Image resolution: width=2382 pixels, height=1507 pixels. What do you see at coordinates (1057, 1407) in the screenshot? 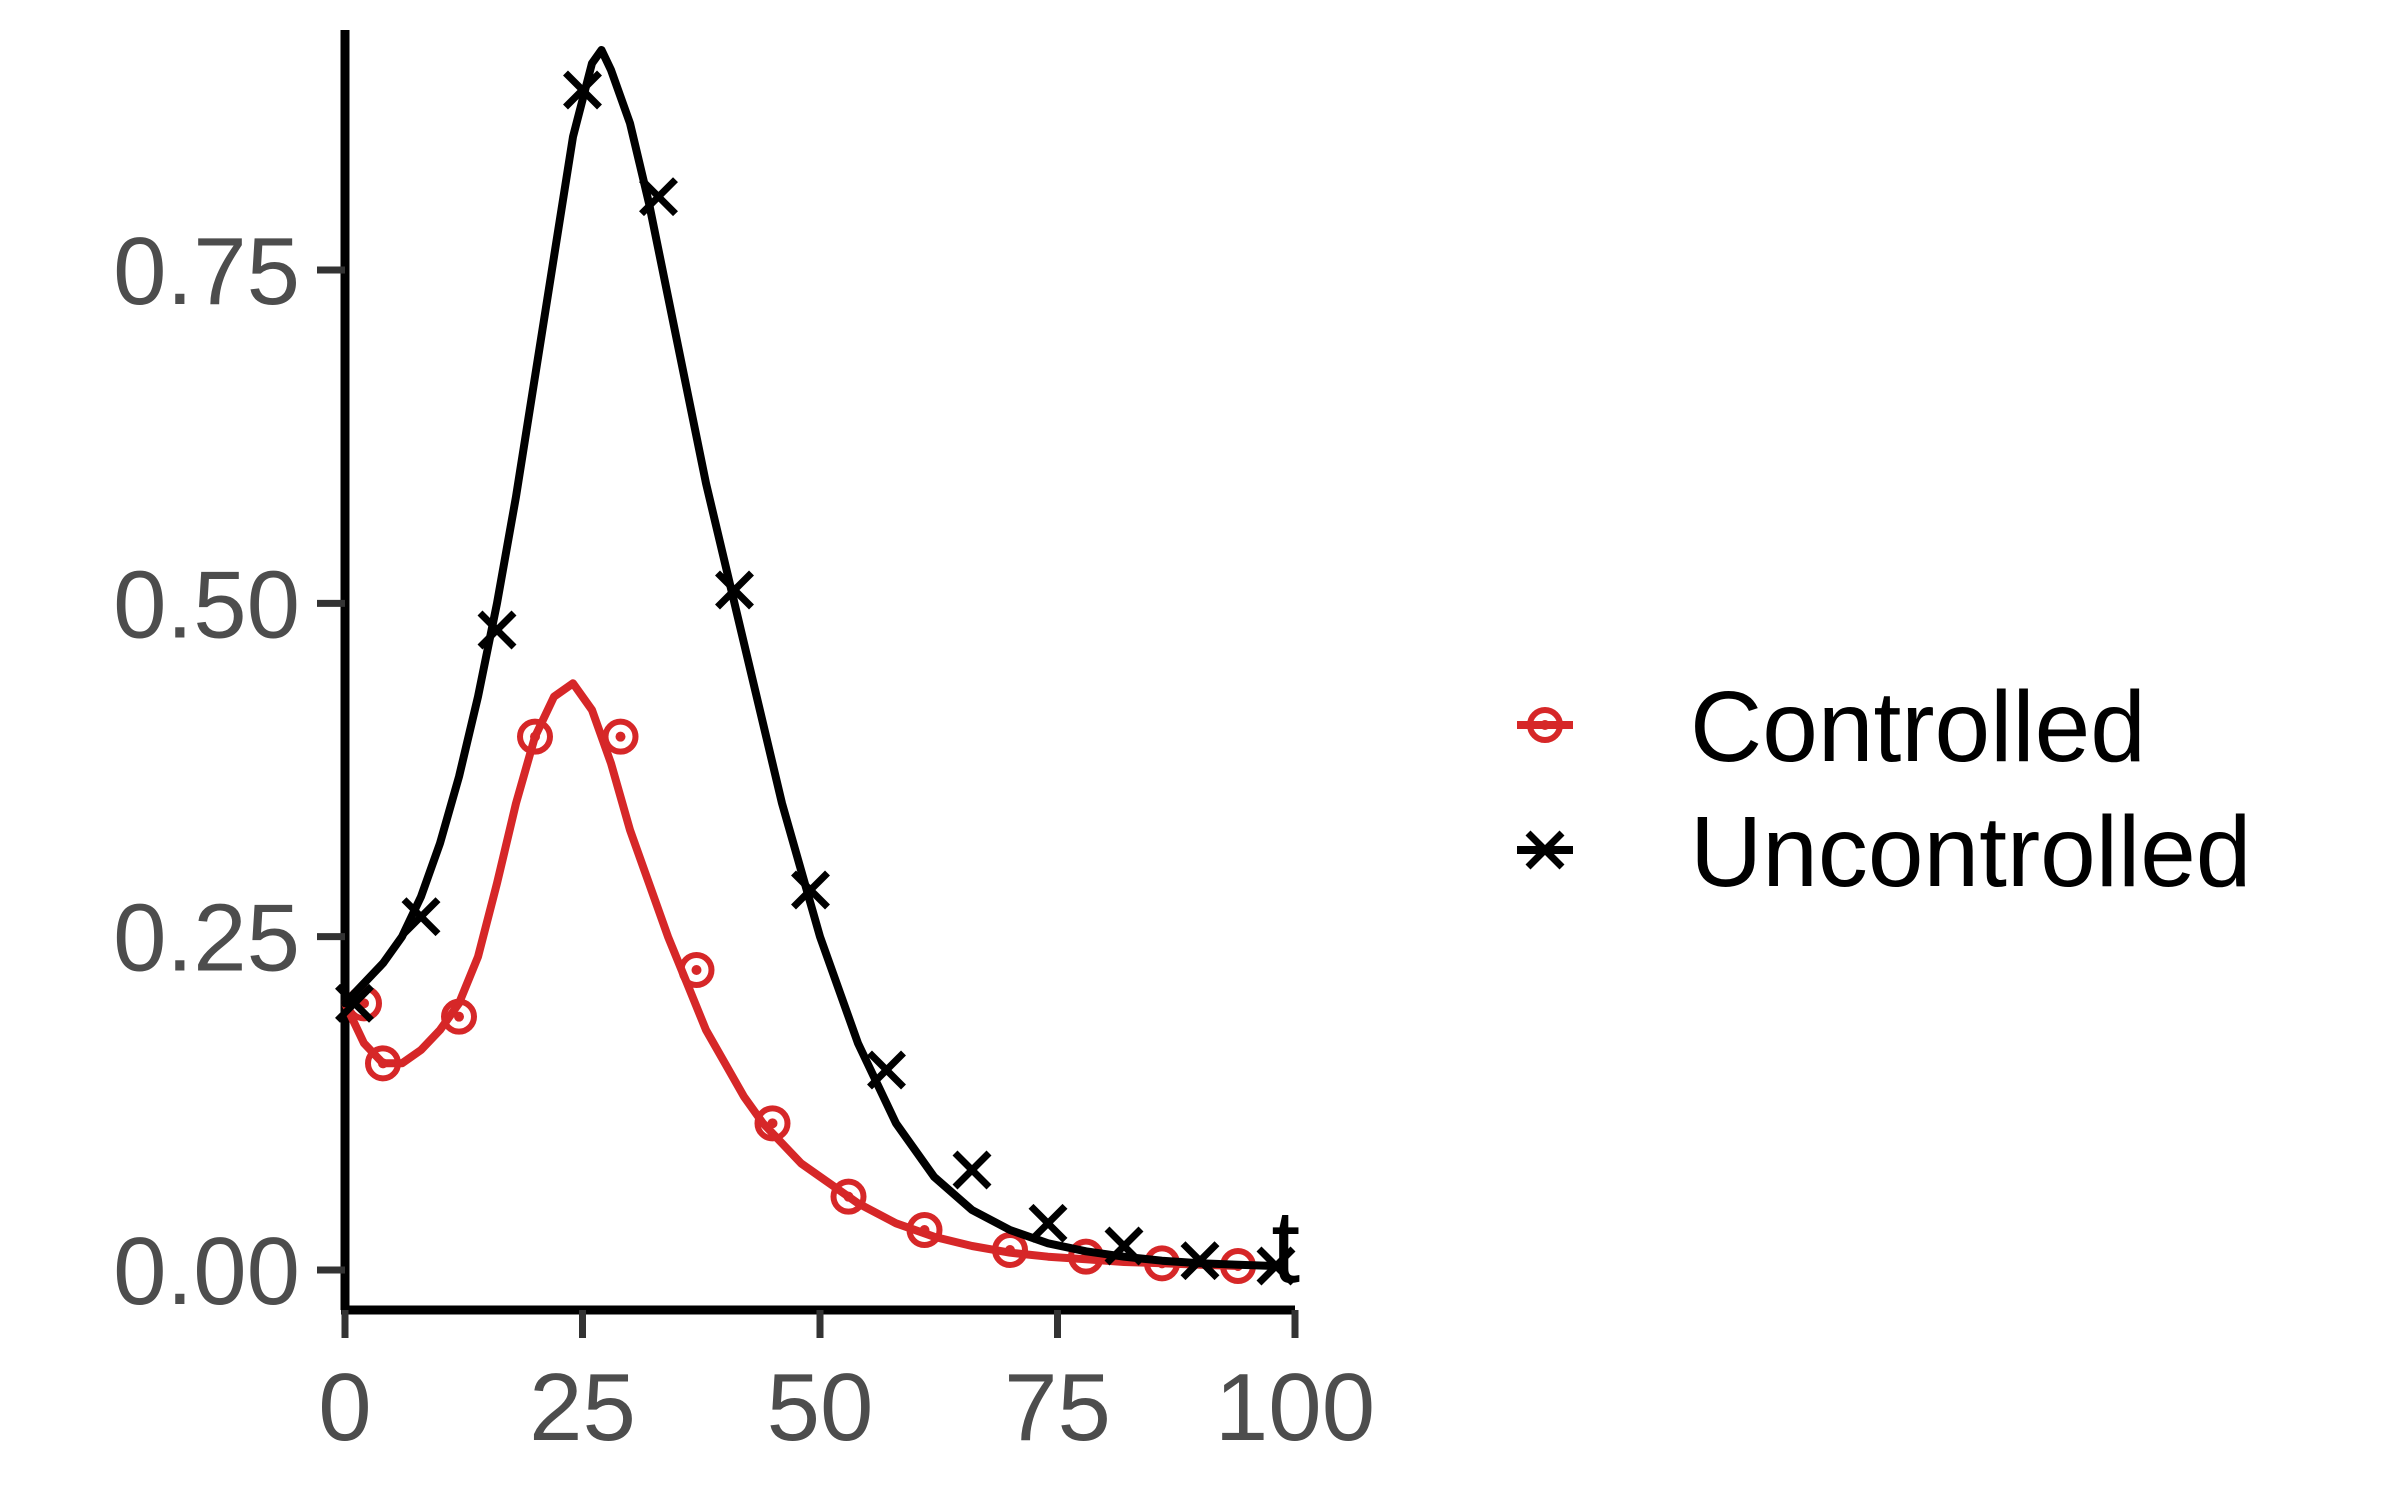
I see `x-tick-label: 75` at bounding box center [1057, 1407].